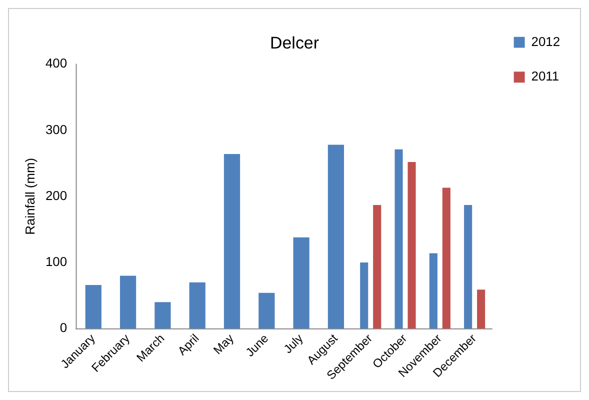 This screenshot has height=400, width=589. Describe the element at coordinates (545, 76) in the screenshot. I see `legend-label: 2011` at that location.